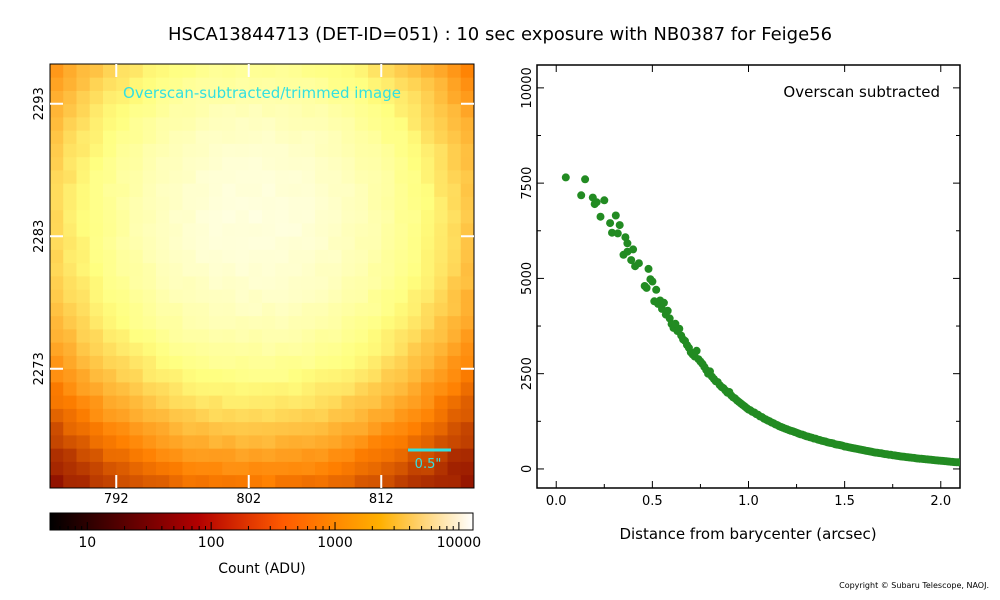  I want to click on colorbar-tick-label: 10000, so click(459, 543).